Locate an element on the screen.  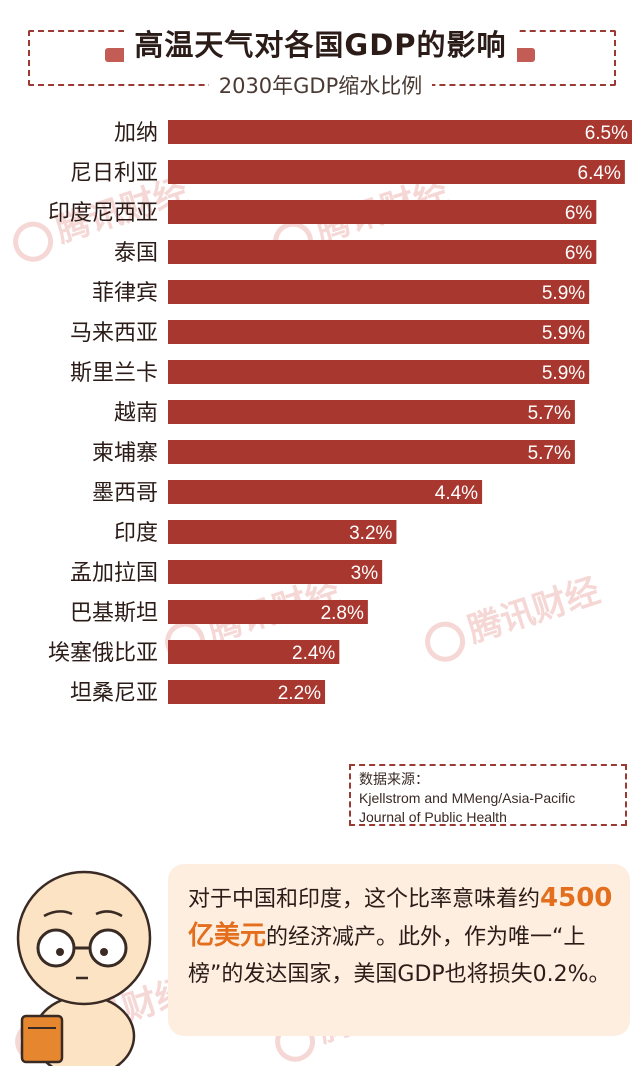
source-line-2: Journal of Public Health is located at coordinates (433, 817).